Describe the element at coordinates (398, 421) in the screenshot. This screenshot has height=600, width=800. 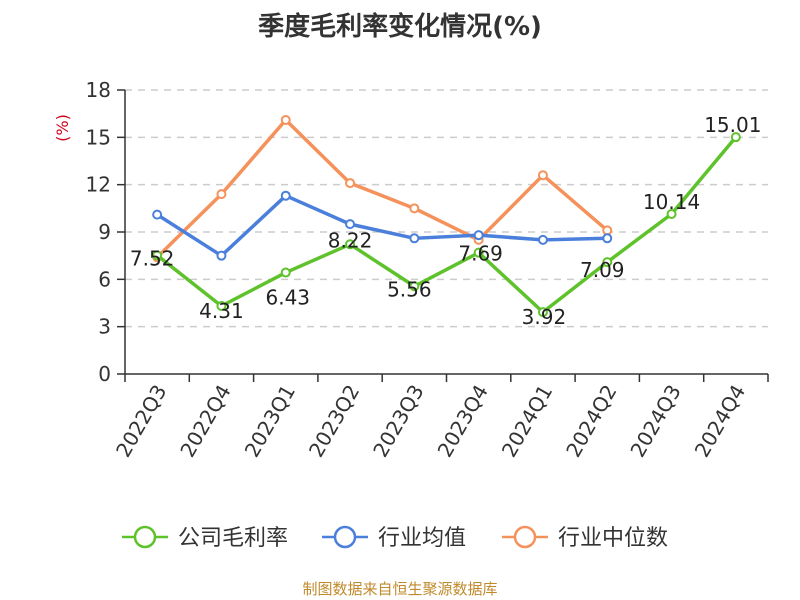
I see `x-tick-label: 2023Q3` at that location.